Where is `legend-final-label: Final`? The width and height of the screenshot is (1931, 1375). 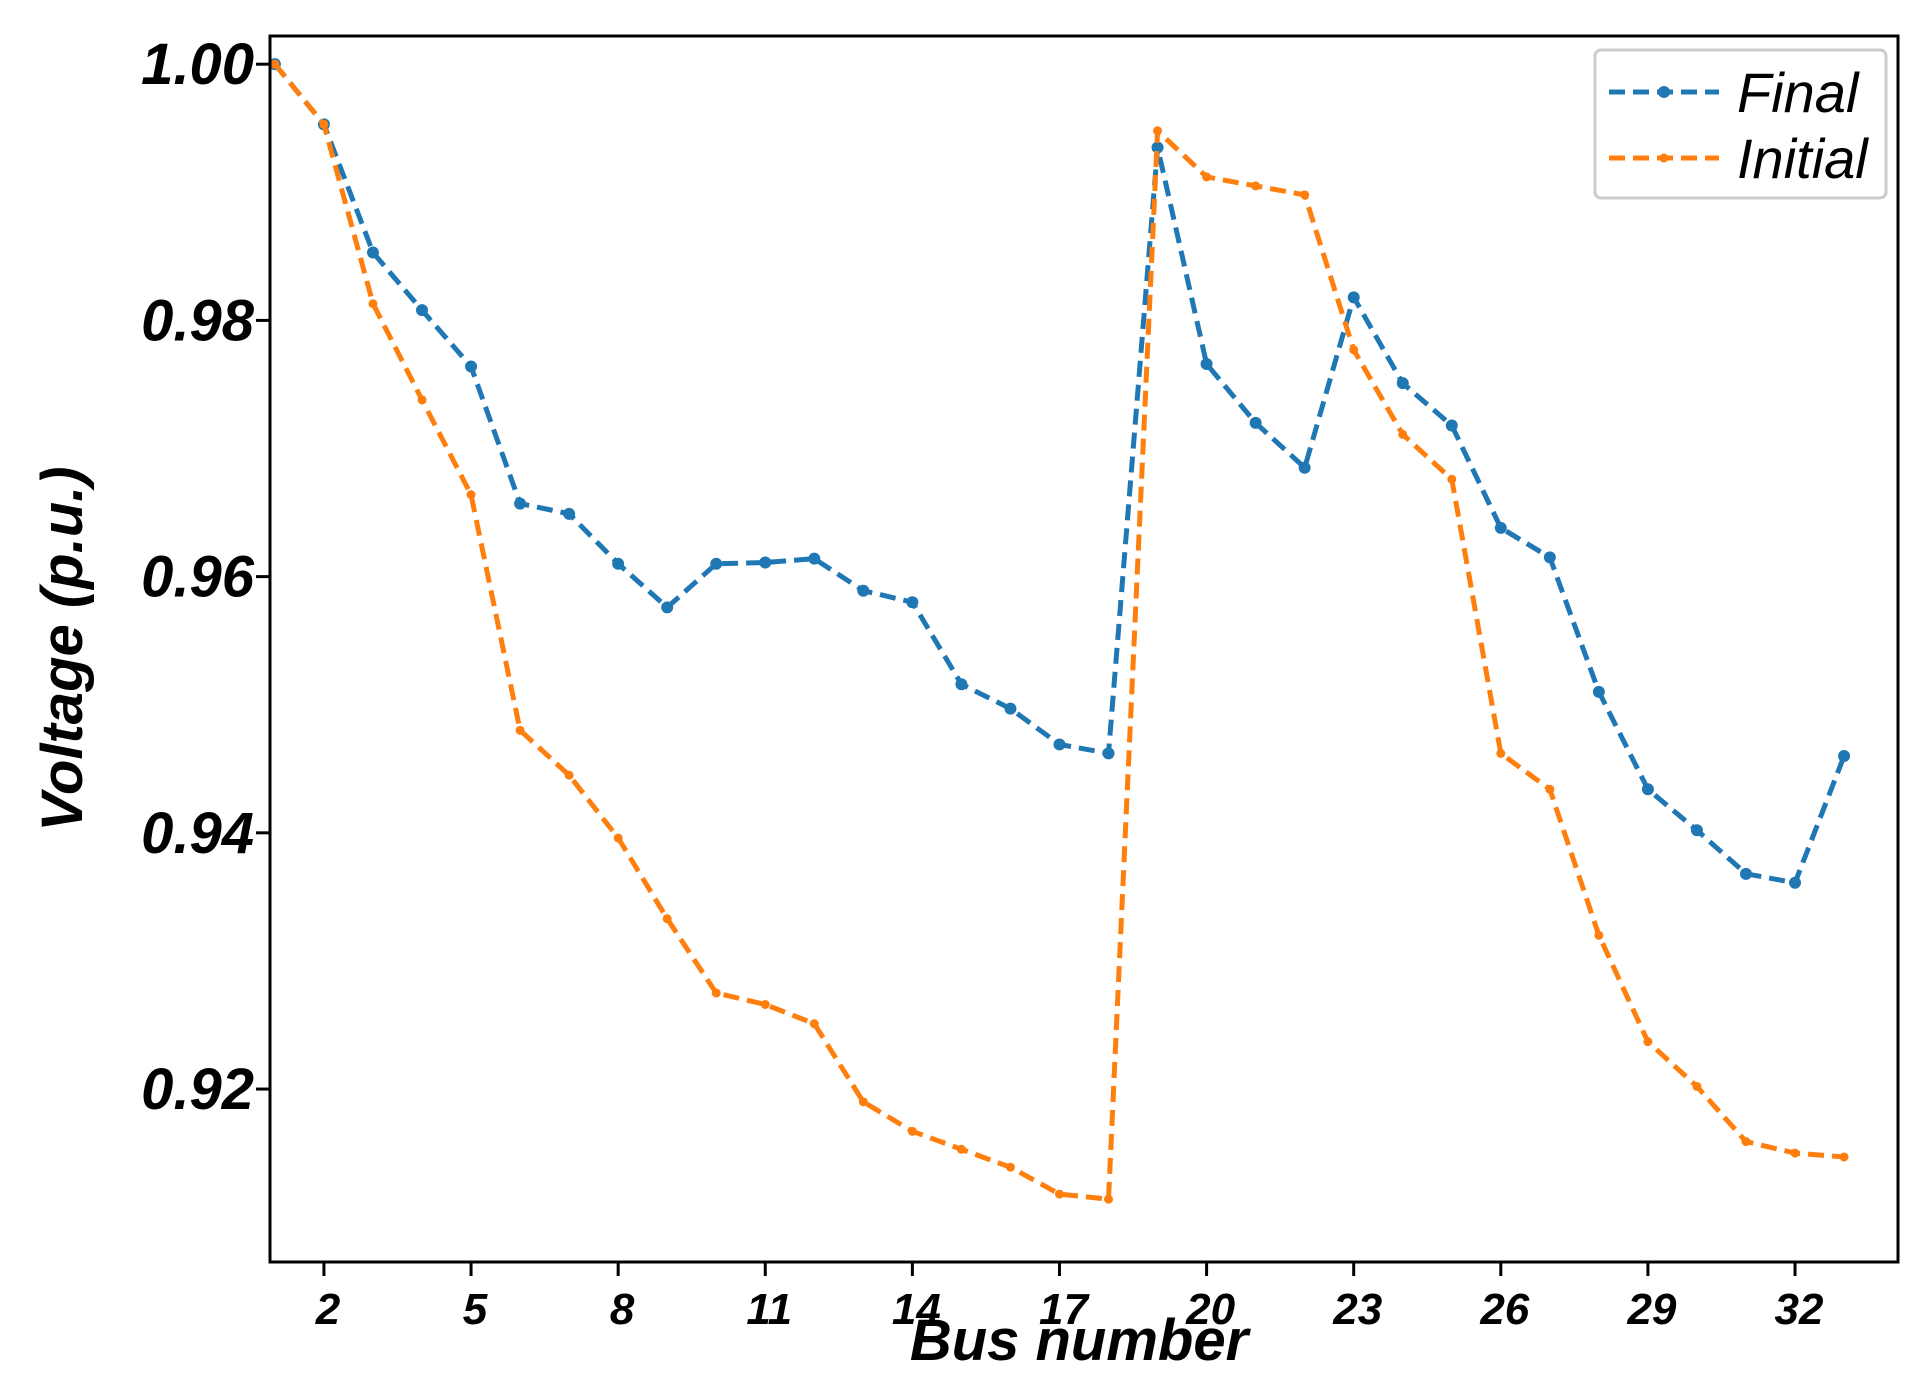 legend-final-label: Final is located at coordinates (1798, 92).